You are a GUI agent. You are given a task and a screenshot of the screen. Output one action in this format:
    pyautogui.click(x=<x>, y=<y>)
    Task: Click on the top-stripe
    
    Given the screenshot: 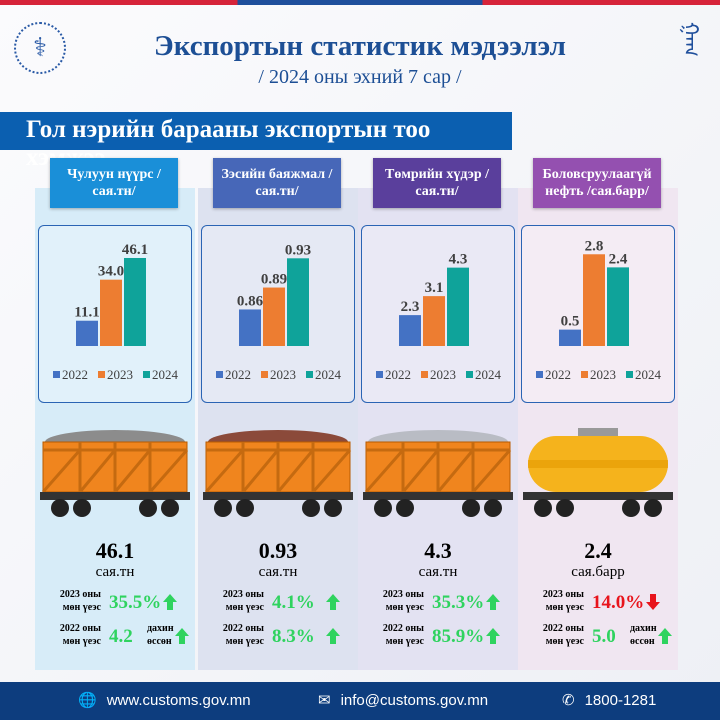 What is the action you would take?
    pyautogui.click(x=360, y=2)
    